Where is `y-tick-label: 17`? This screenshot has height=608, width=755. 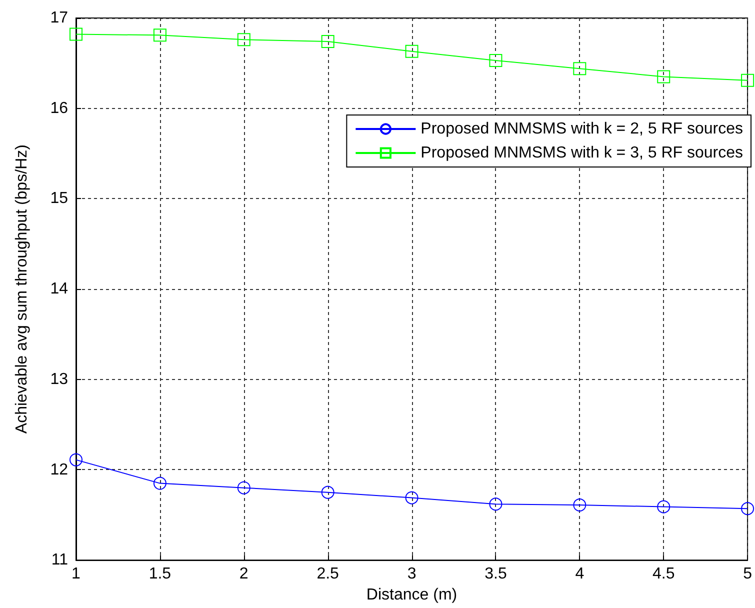
y-tick-label: 17 is located at coordinates (59, 18).